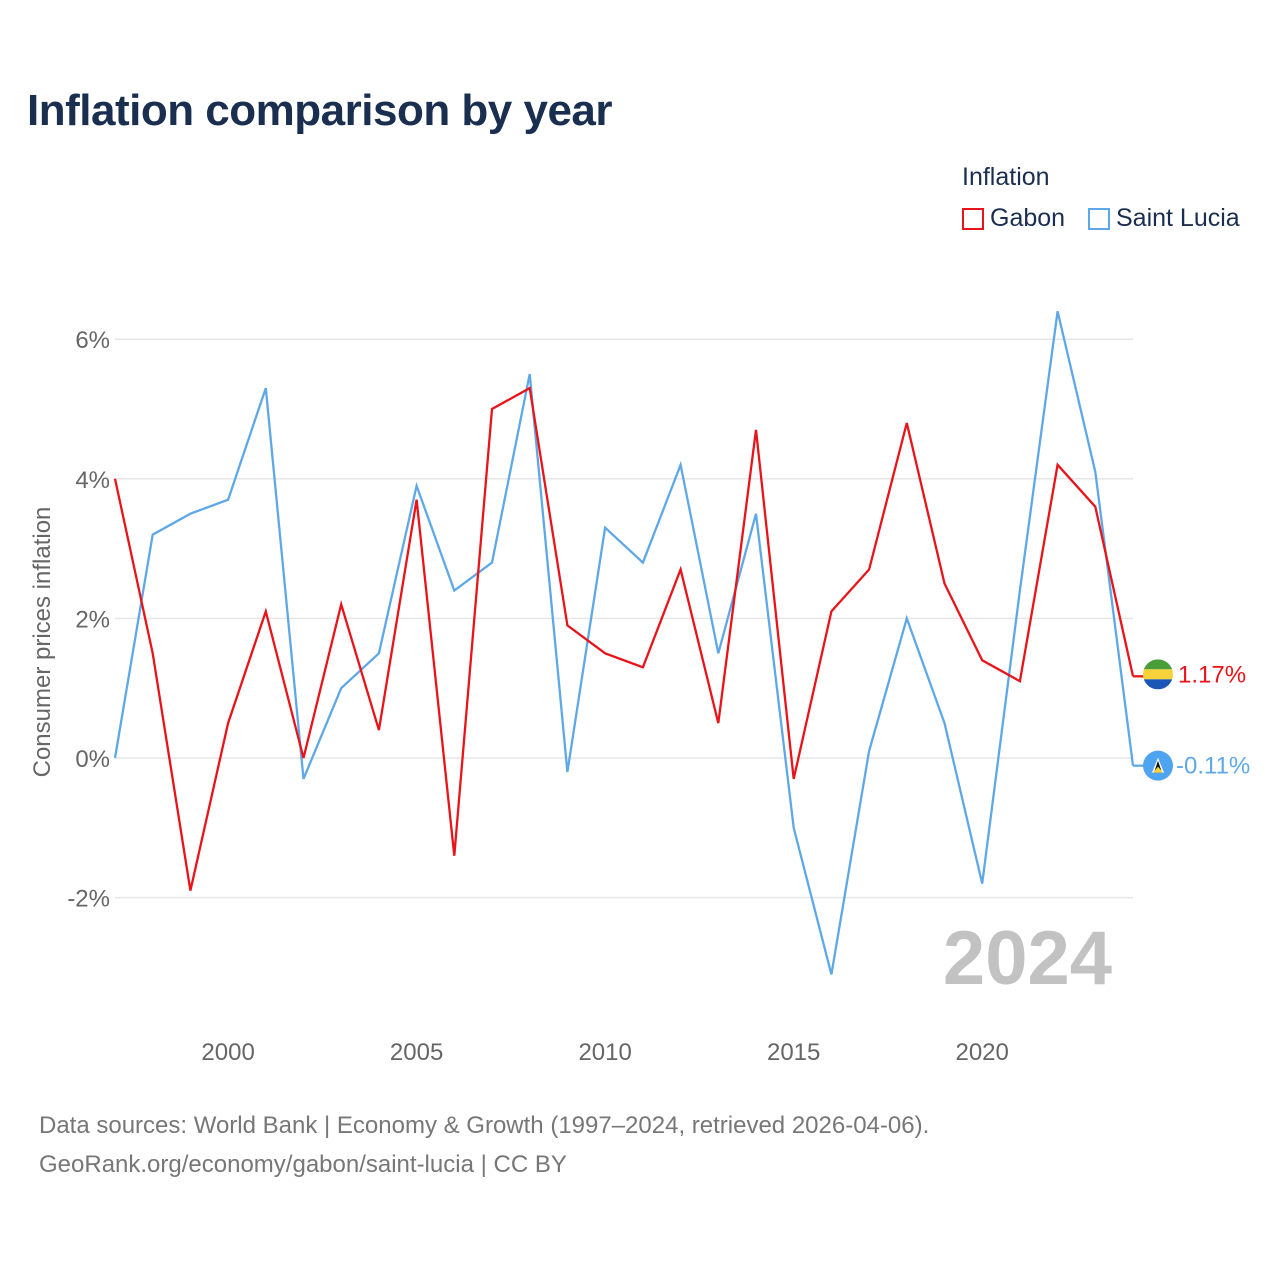 This screenshot has height=1280, width=1280. I want to click on legend-label-saint-lucia: Saint Lucia, so click(1178, 218).